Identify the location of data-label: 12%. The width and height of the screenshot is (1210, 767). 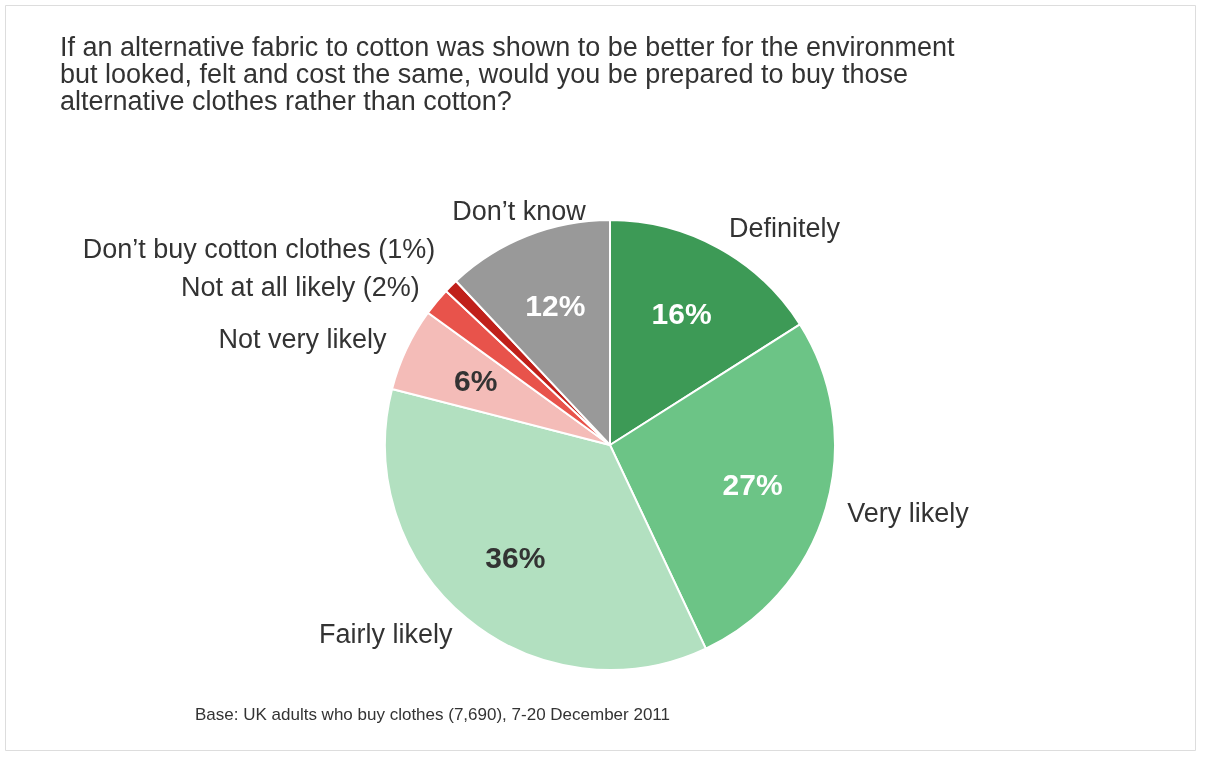
(555, 305).